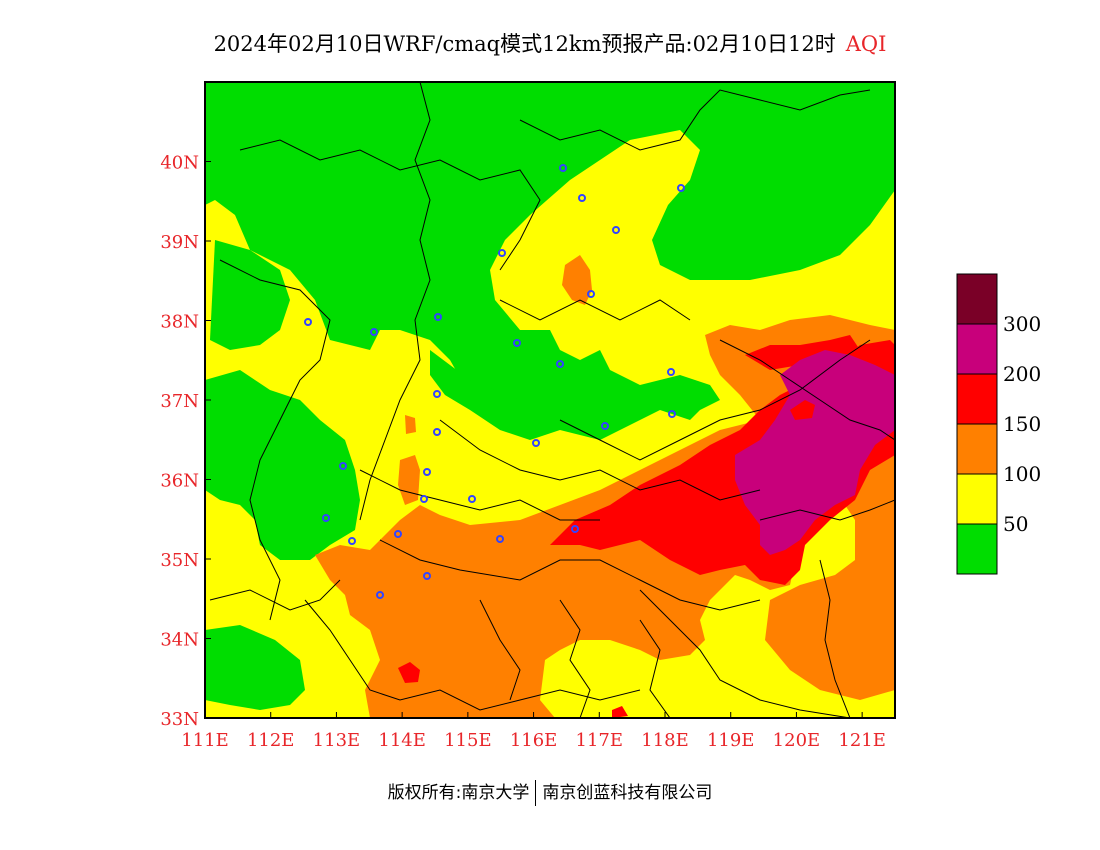 Image resolution: width=1100 pixels, height=850 pixels. Describe the element at coordinates (802, 410) in the screenshot. I see `very-unhealthy-hole` at that location.